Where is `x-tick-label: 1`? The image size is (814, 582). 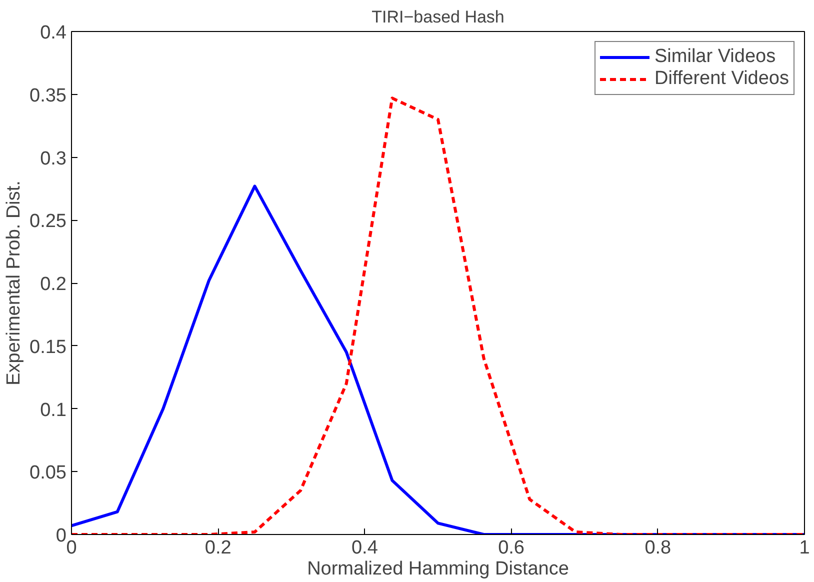
x-tick-label: 1 is located at coordinates (804, 548).